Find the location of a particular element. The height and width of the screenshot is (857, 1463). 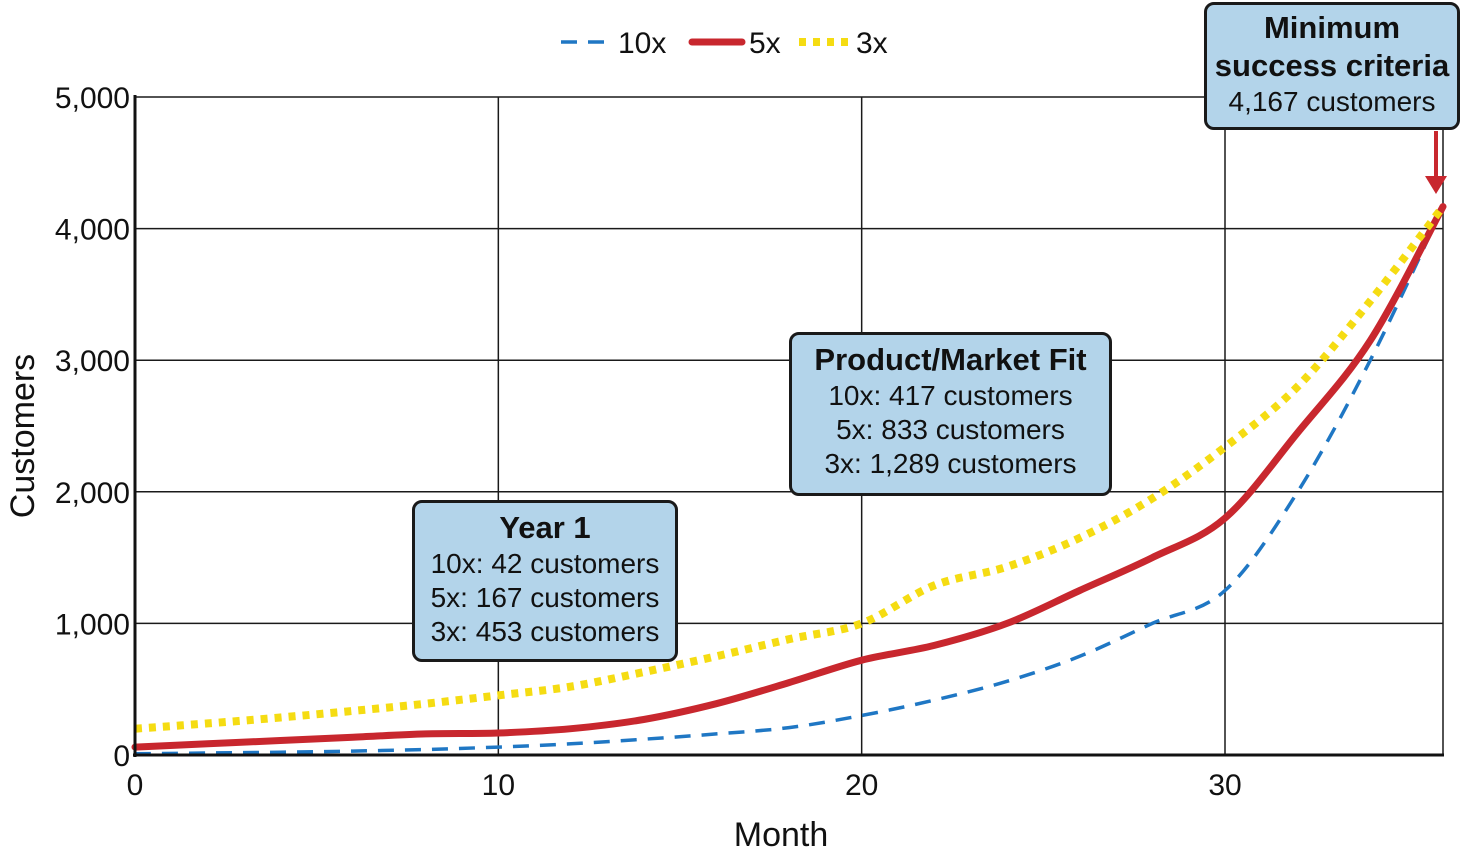

annotation-line: 3x: 1,289 customers is located at coordinates (950, 464).